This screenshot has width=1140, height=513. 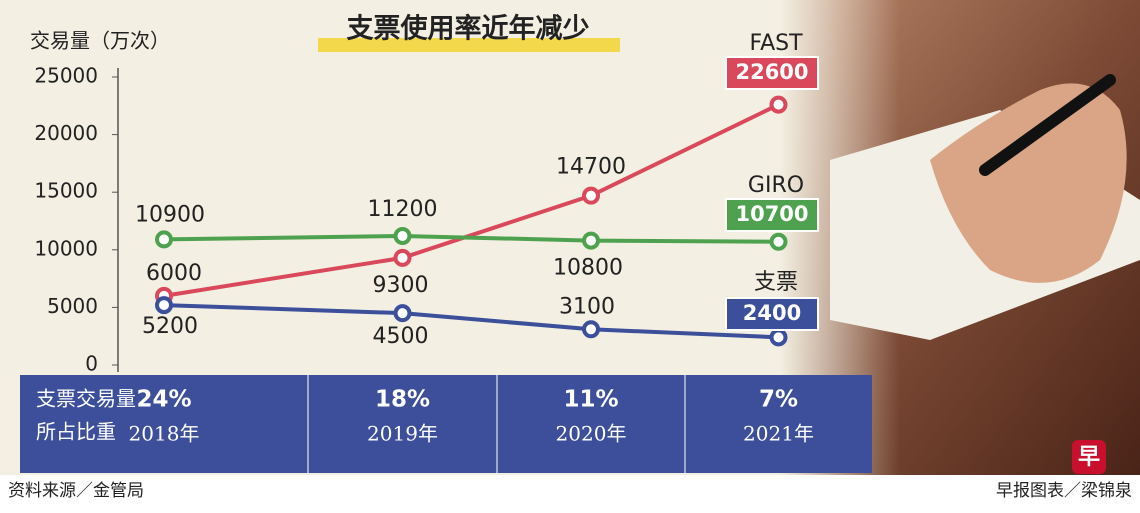 What do you see at coordinates (778, 400) in the screenshot?
I see `share-value: 7%` at bounding box center [778, 400].